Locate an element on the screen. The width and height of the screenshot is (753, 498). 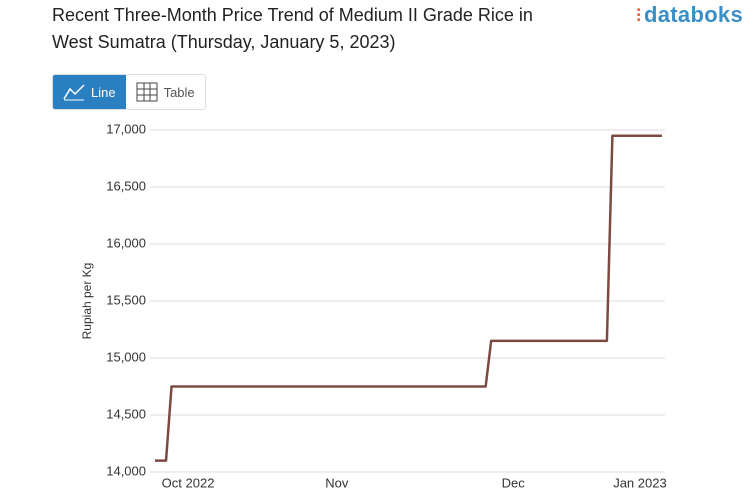
y-tick-label: 17,000 is located at coordinates (126, 128).